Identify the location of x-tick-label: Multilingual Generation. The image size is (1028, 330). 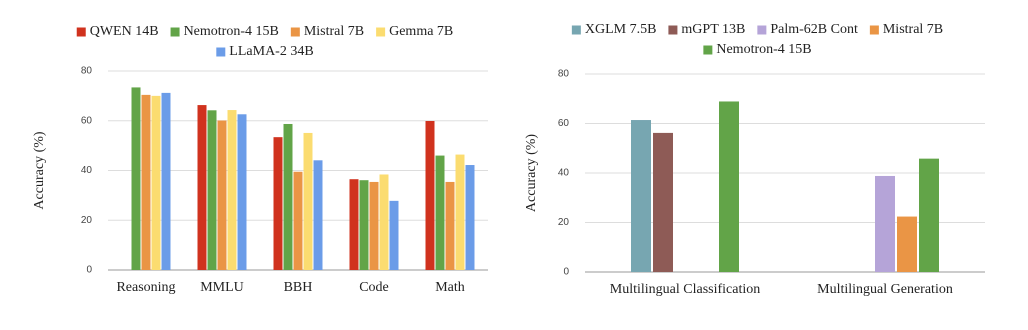
(885, 289).